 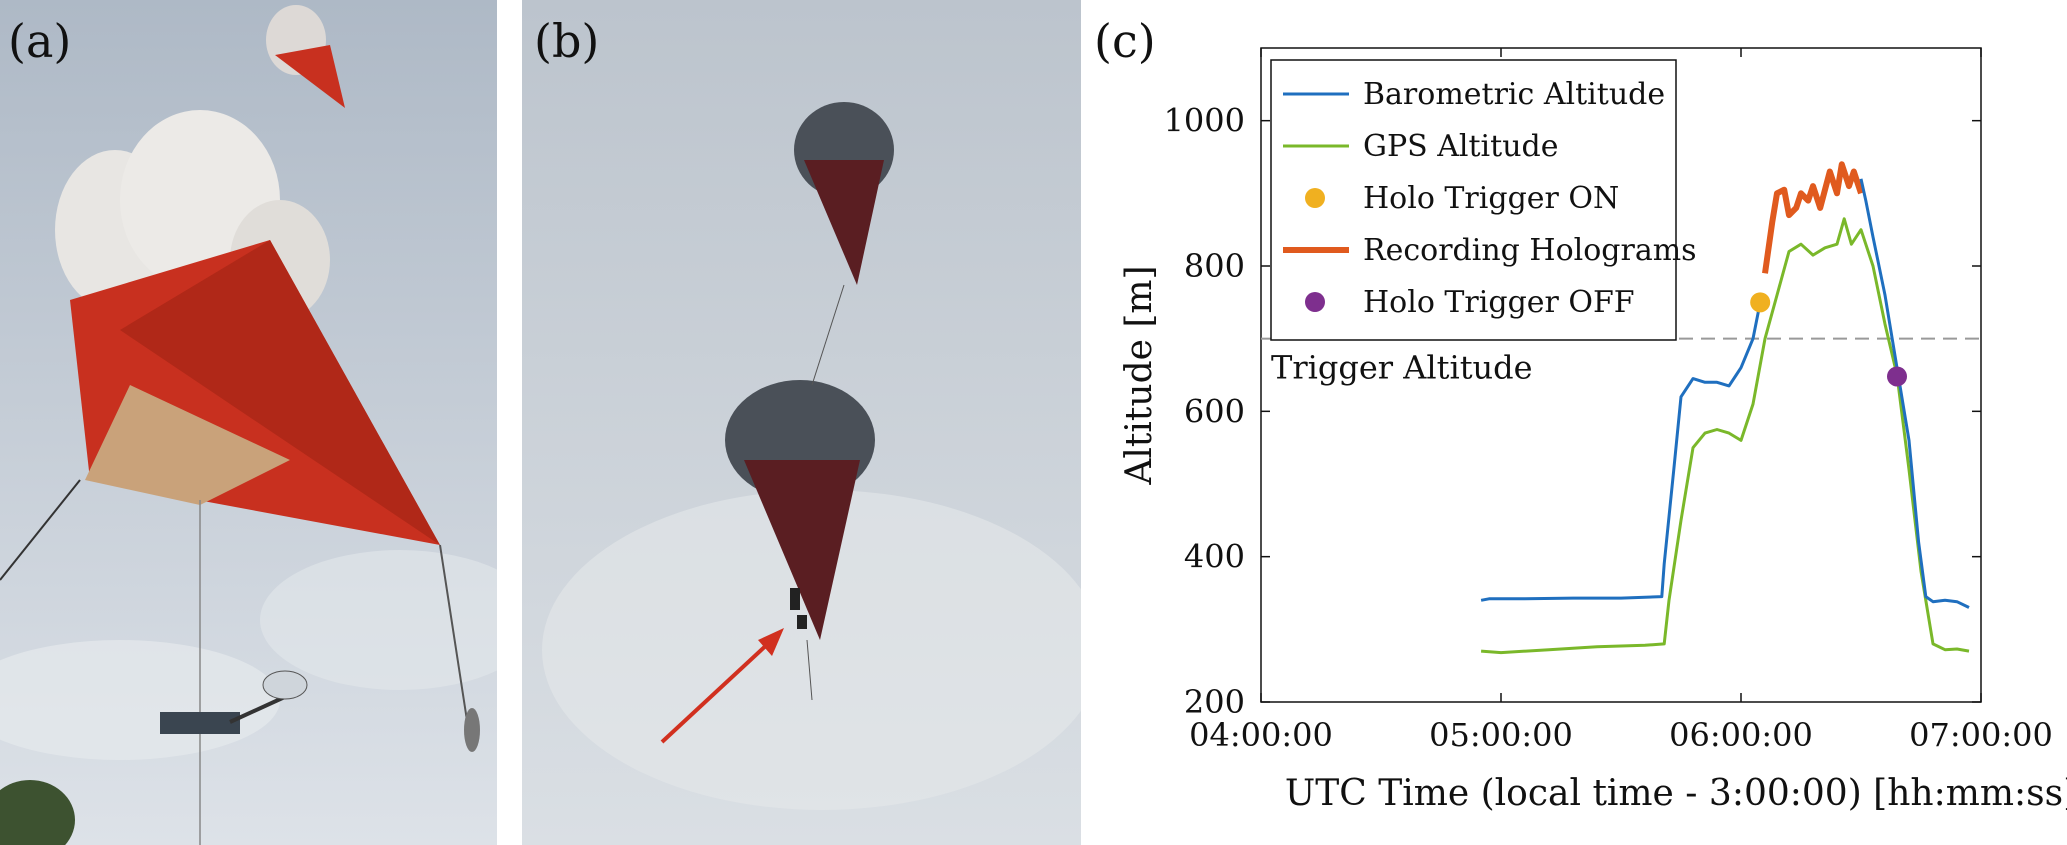 I want to click on legend-box, so click(x=1473, y=200).